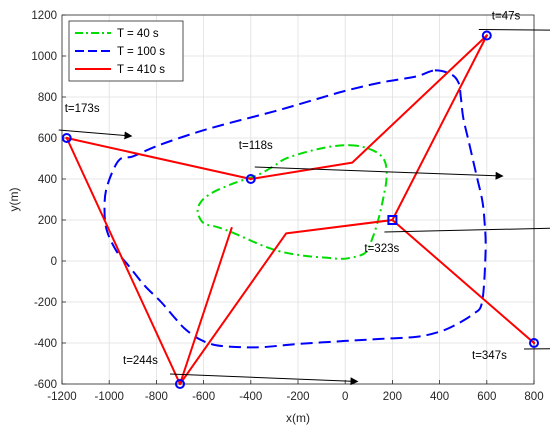  I want to click on x-tick-label: -600, so click(203, 397).